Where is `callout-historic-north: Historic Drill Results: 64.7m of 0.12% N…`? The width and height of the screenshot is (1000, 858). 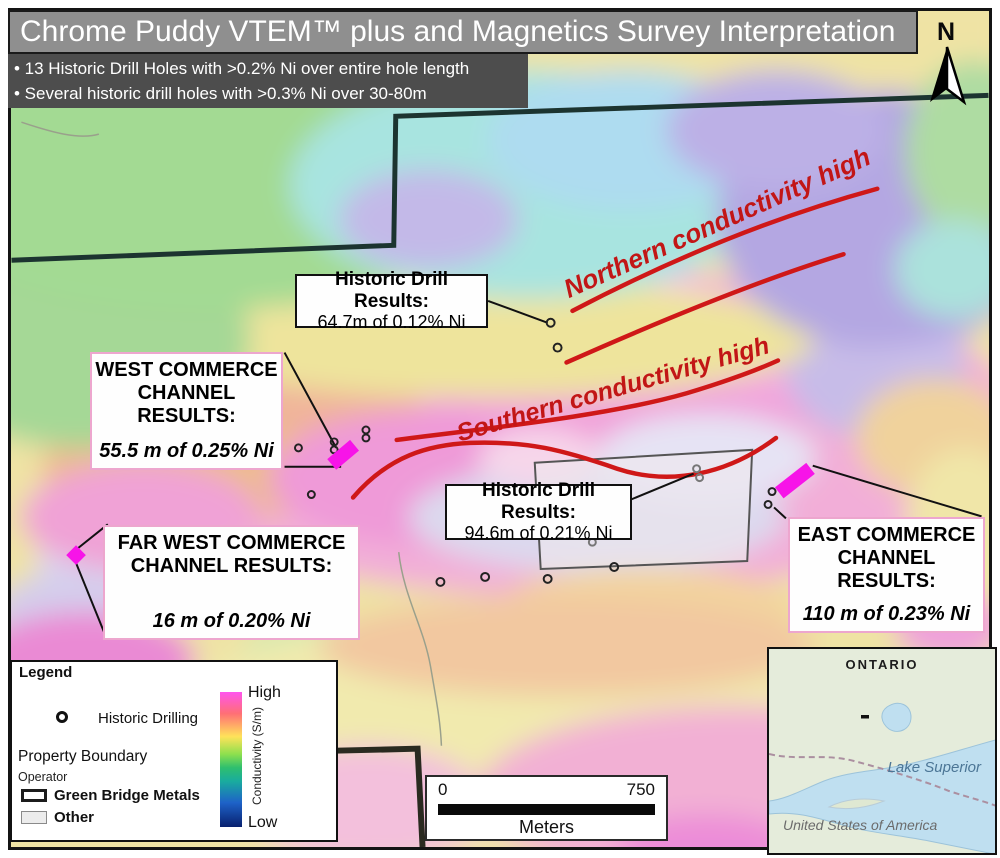 callout-historic-north: Historic Drill Results: 64.7m of 0.12% N… is located at coordinates (391, 300).